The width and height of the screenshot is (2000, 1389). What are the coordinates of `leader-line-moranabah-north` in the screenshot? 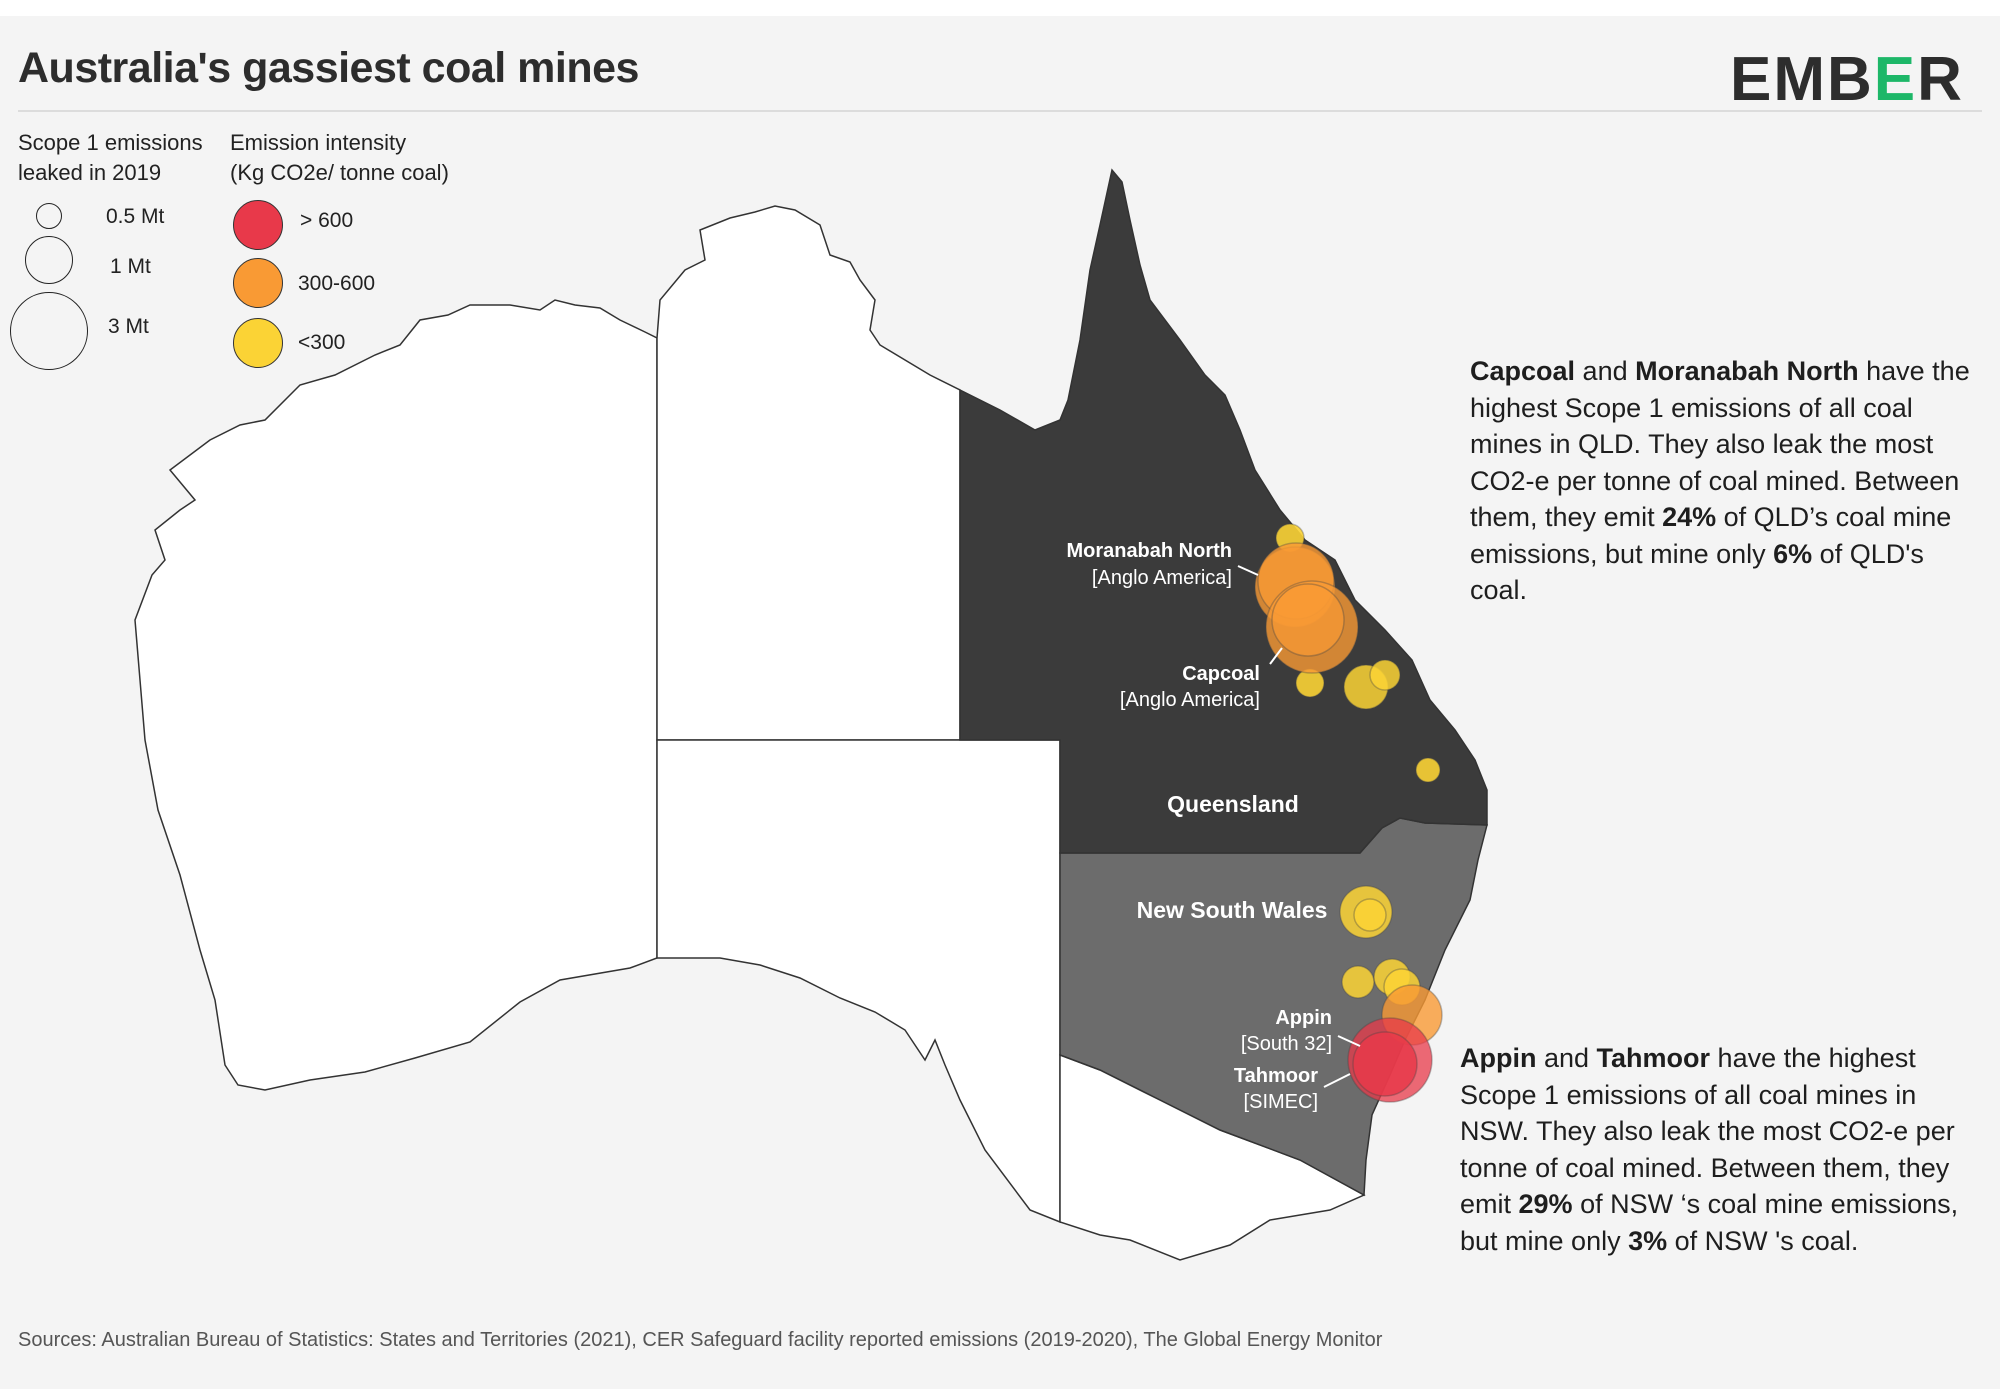 It's located at (1248, 570).